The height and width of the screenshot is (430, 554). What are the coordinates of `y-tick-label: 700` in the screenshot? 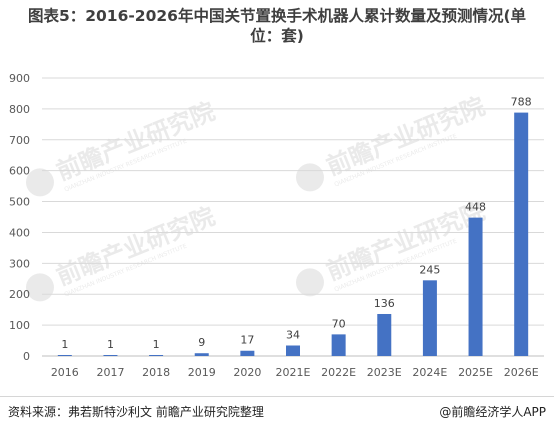 It's located at (19, 140).